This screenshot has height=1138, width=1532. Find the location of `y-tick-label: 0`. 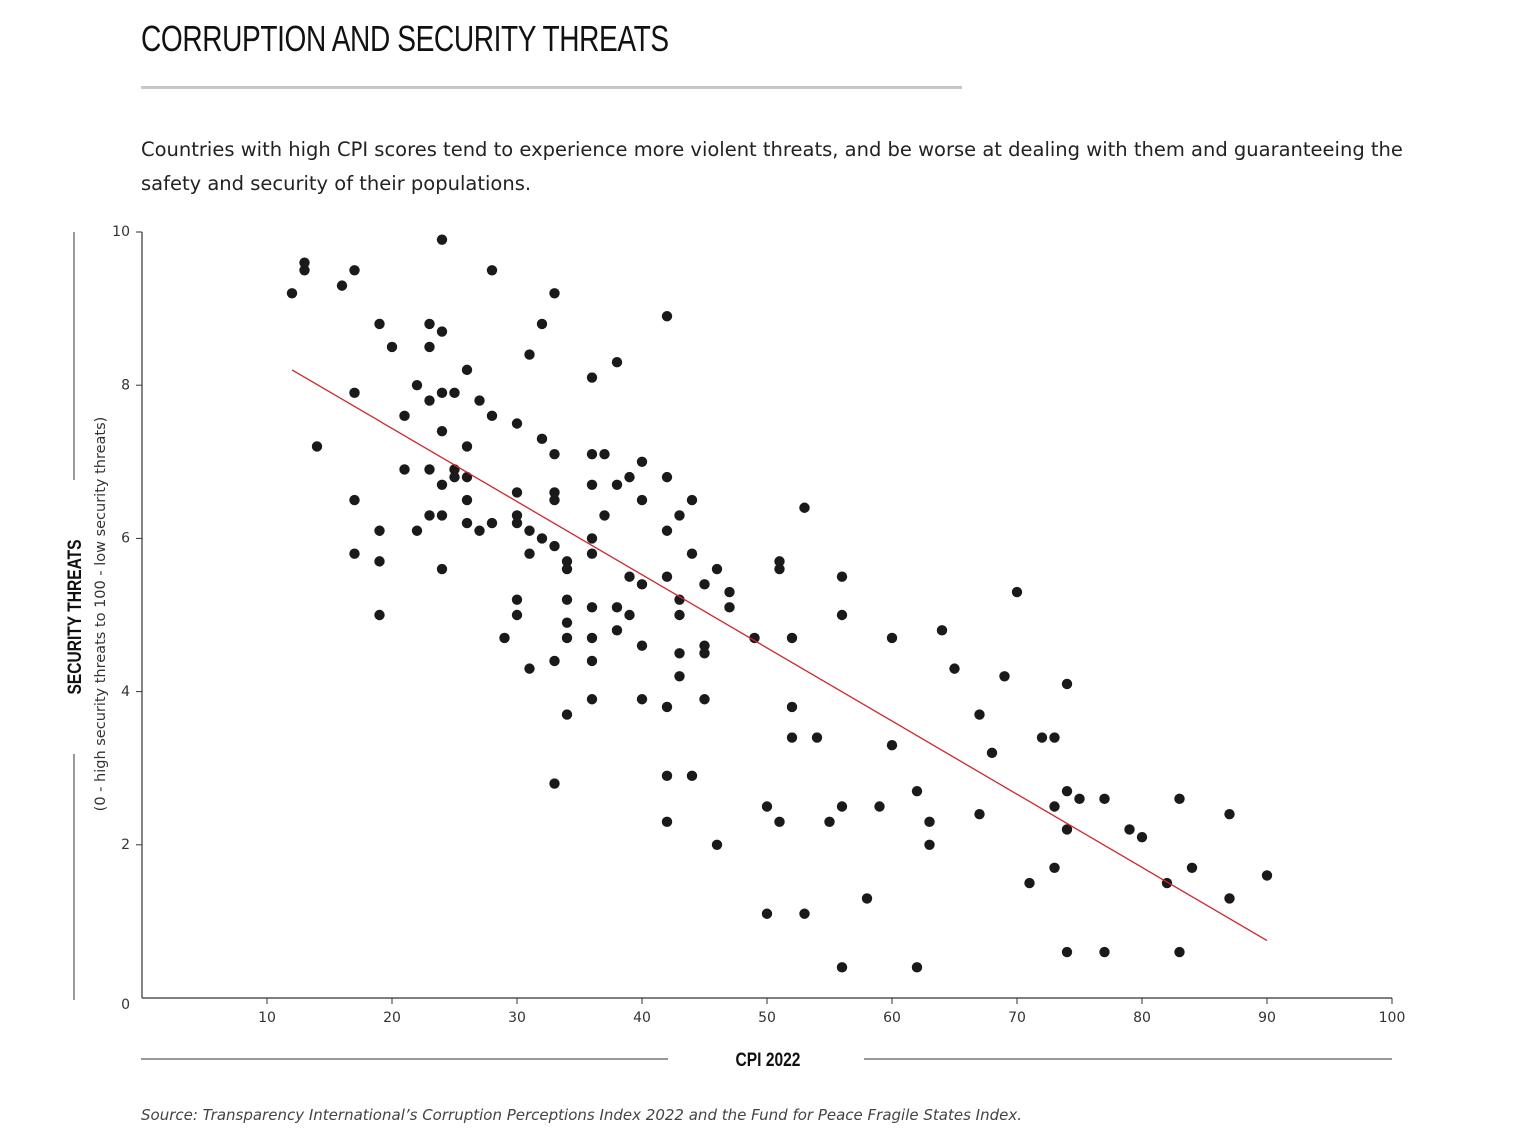

y-tick-label: 0 is located at coordinates (125, 1005).